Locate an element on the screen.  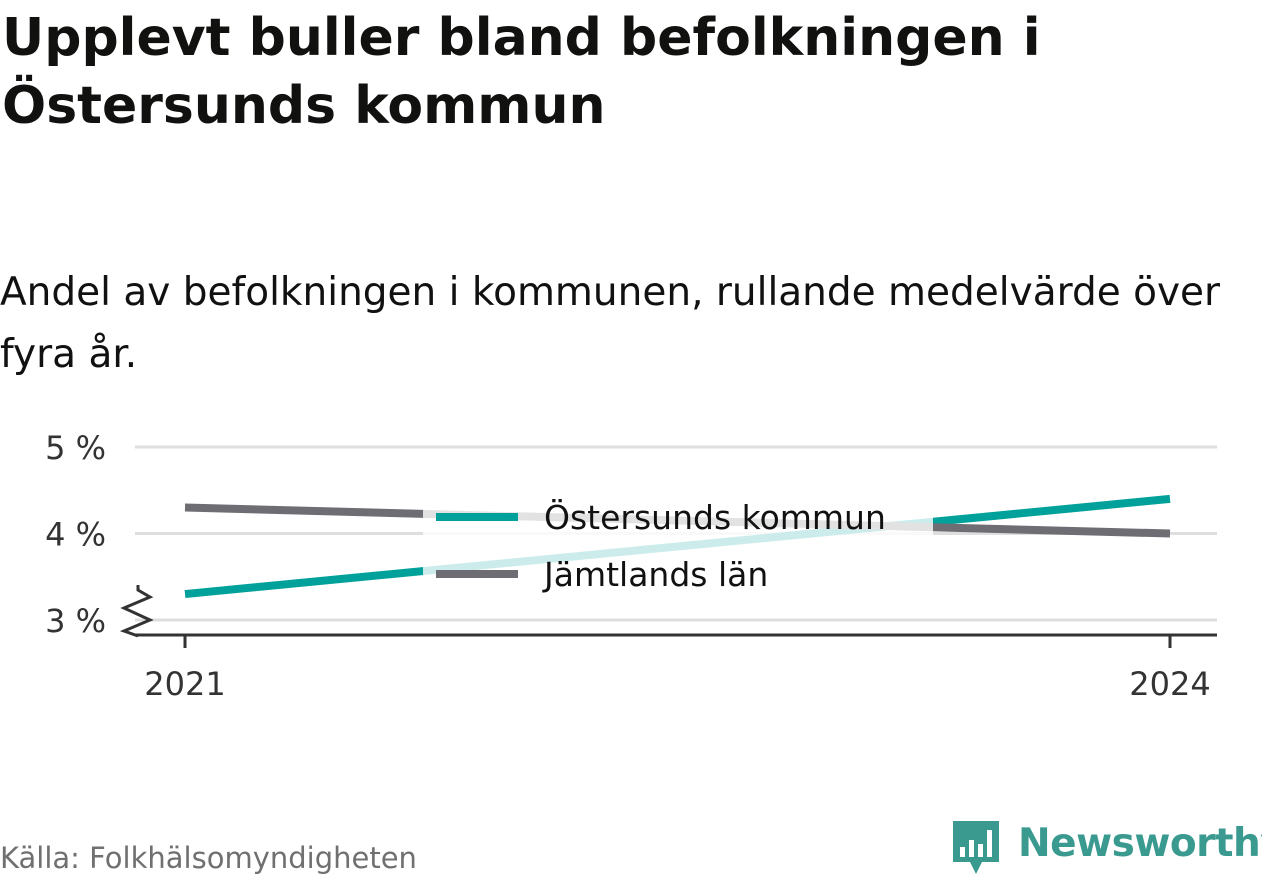
y-tick-label: 4 % is located at coordinates (75, 535).